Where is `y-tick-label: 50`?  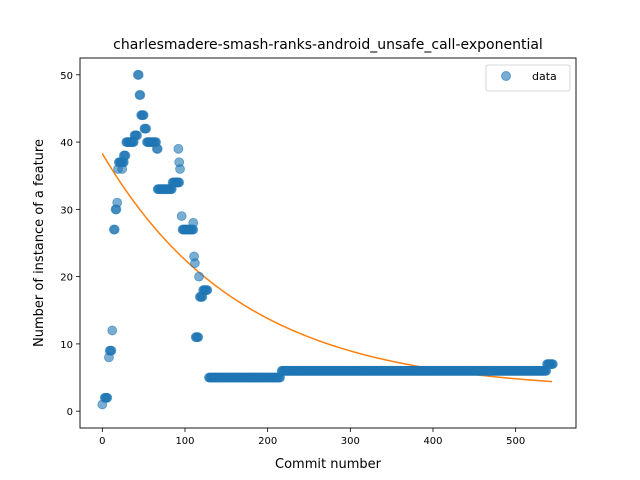
y-tick-label: 50 is located at coordinates (66, 76).